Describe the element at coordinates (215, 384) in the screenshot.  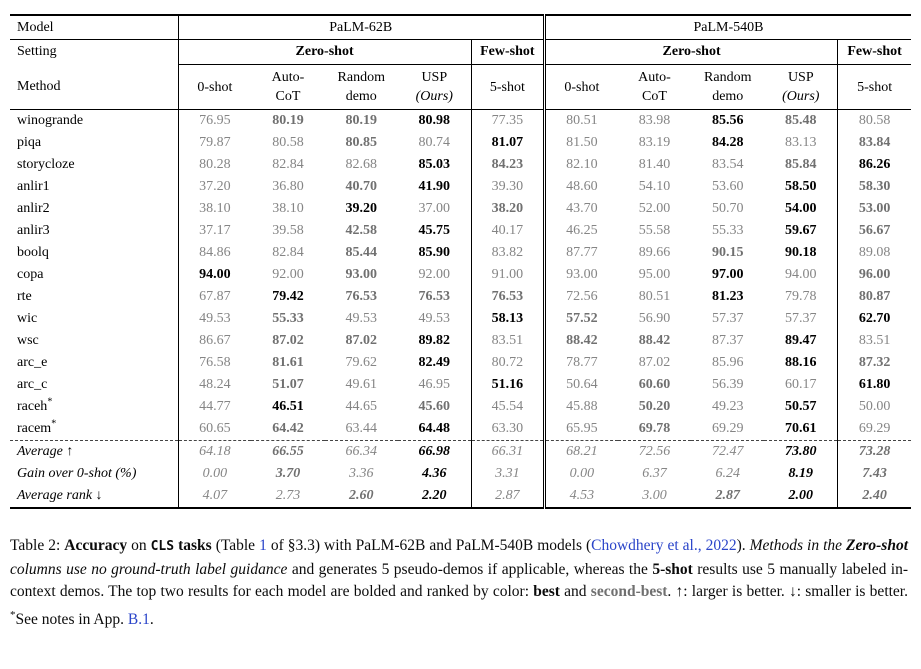
I see `value-cell: 48.24` at that location.